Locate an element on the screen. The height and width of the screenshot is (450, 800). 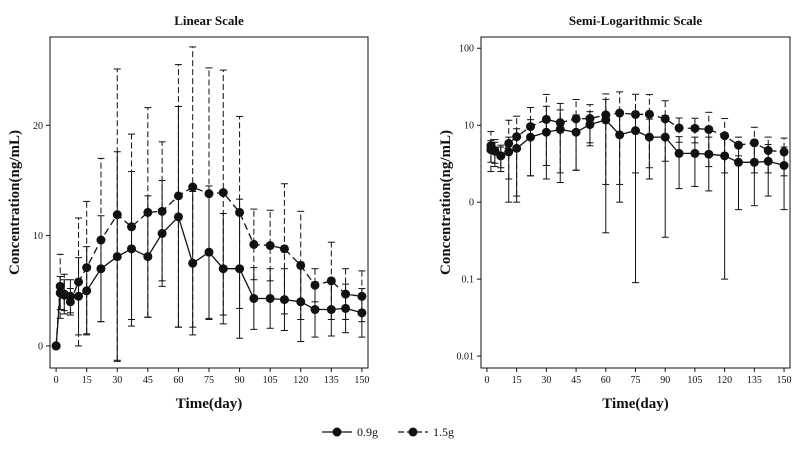
y-tick-label: 100 is located at coordinates (466, 49).